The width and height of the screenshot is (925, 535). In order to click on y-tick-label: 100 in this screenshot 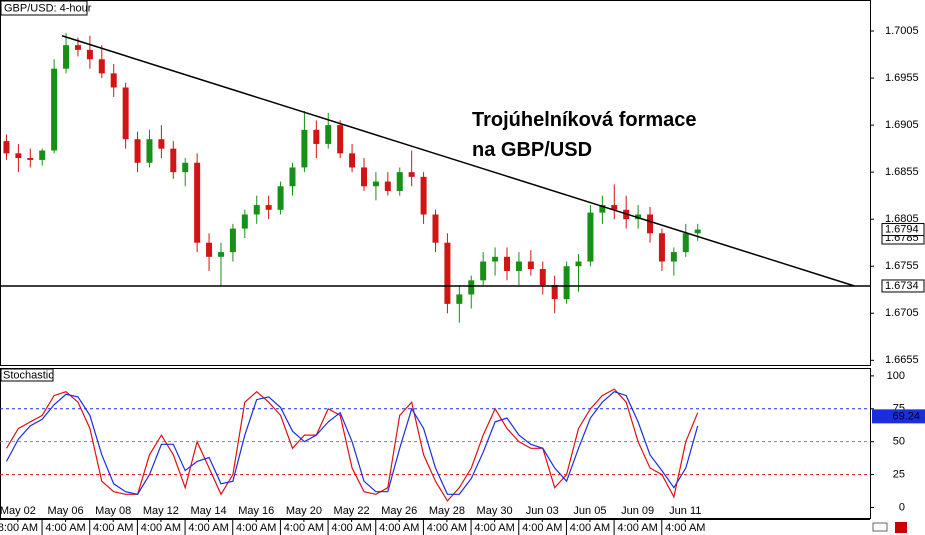, I will do `click(896, 376)`.